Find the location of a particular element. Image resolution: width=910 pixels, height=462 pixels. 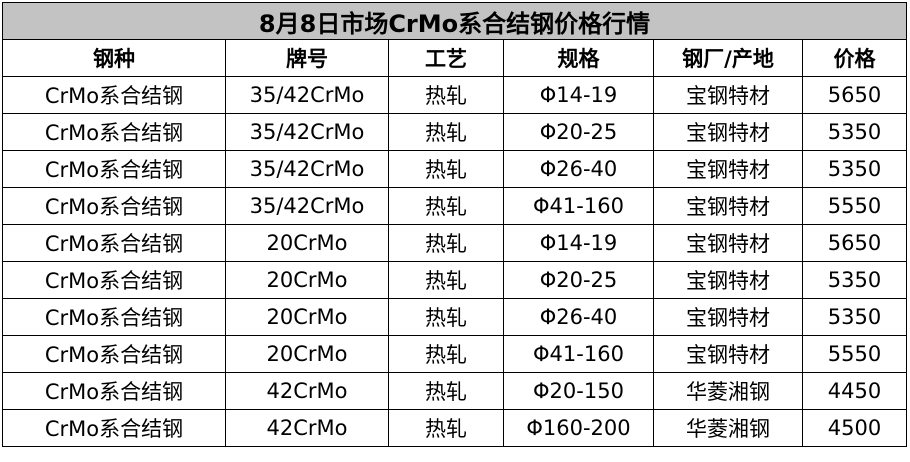

header-spec: 规格 is located at coordinates (578, 58).